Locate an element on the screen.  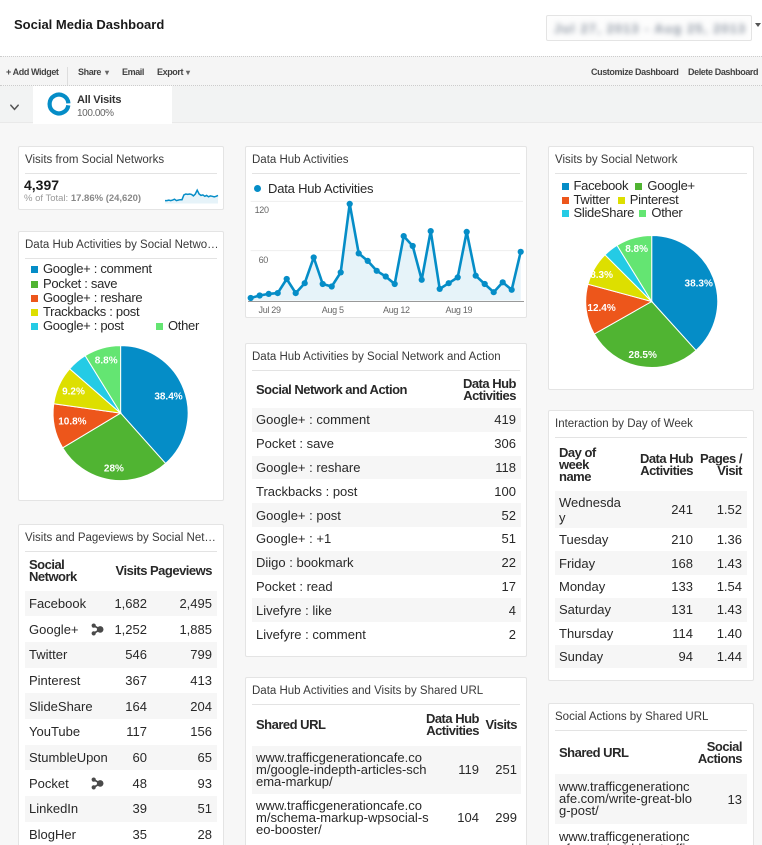
svg-text: 28% is located at coordinates (114, 469).